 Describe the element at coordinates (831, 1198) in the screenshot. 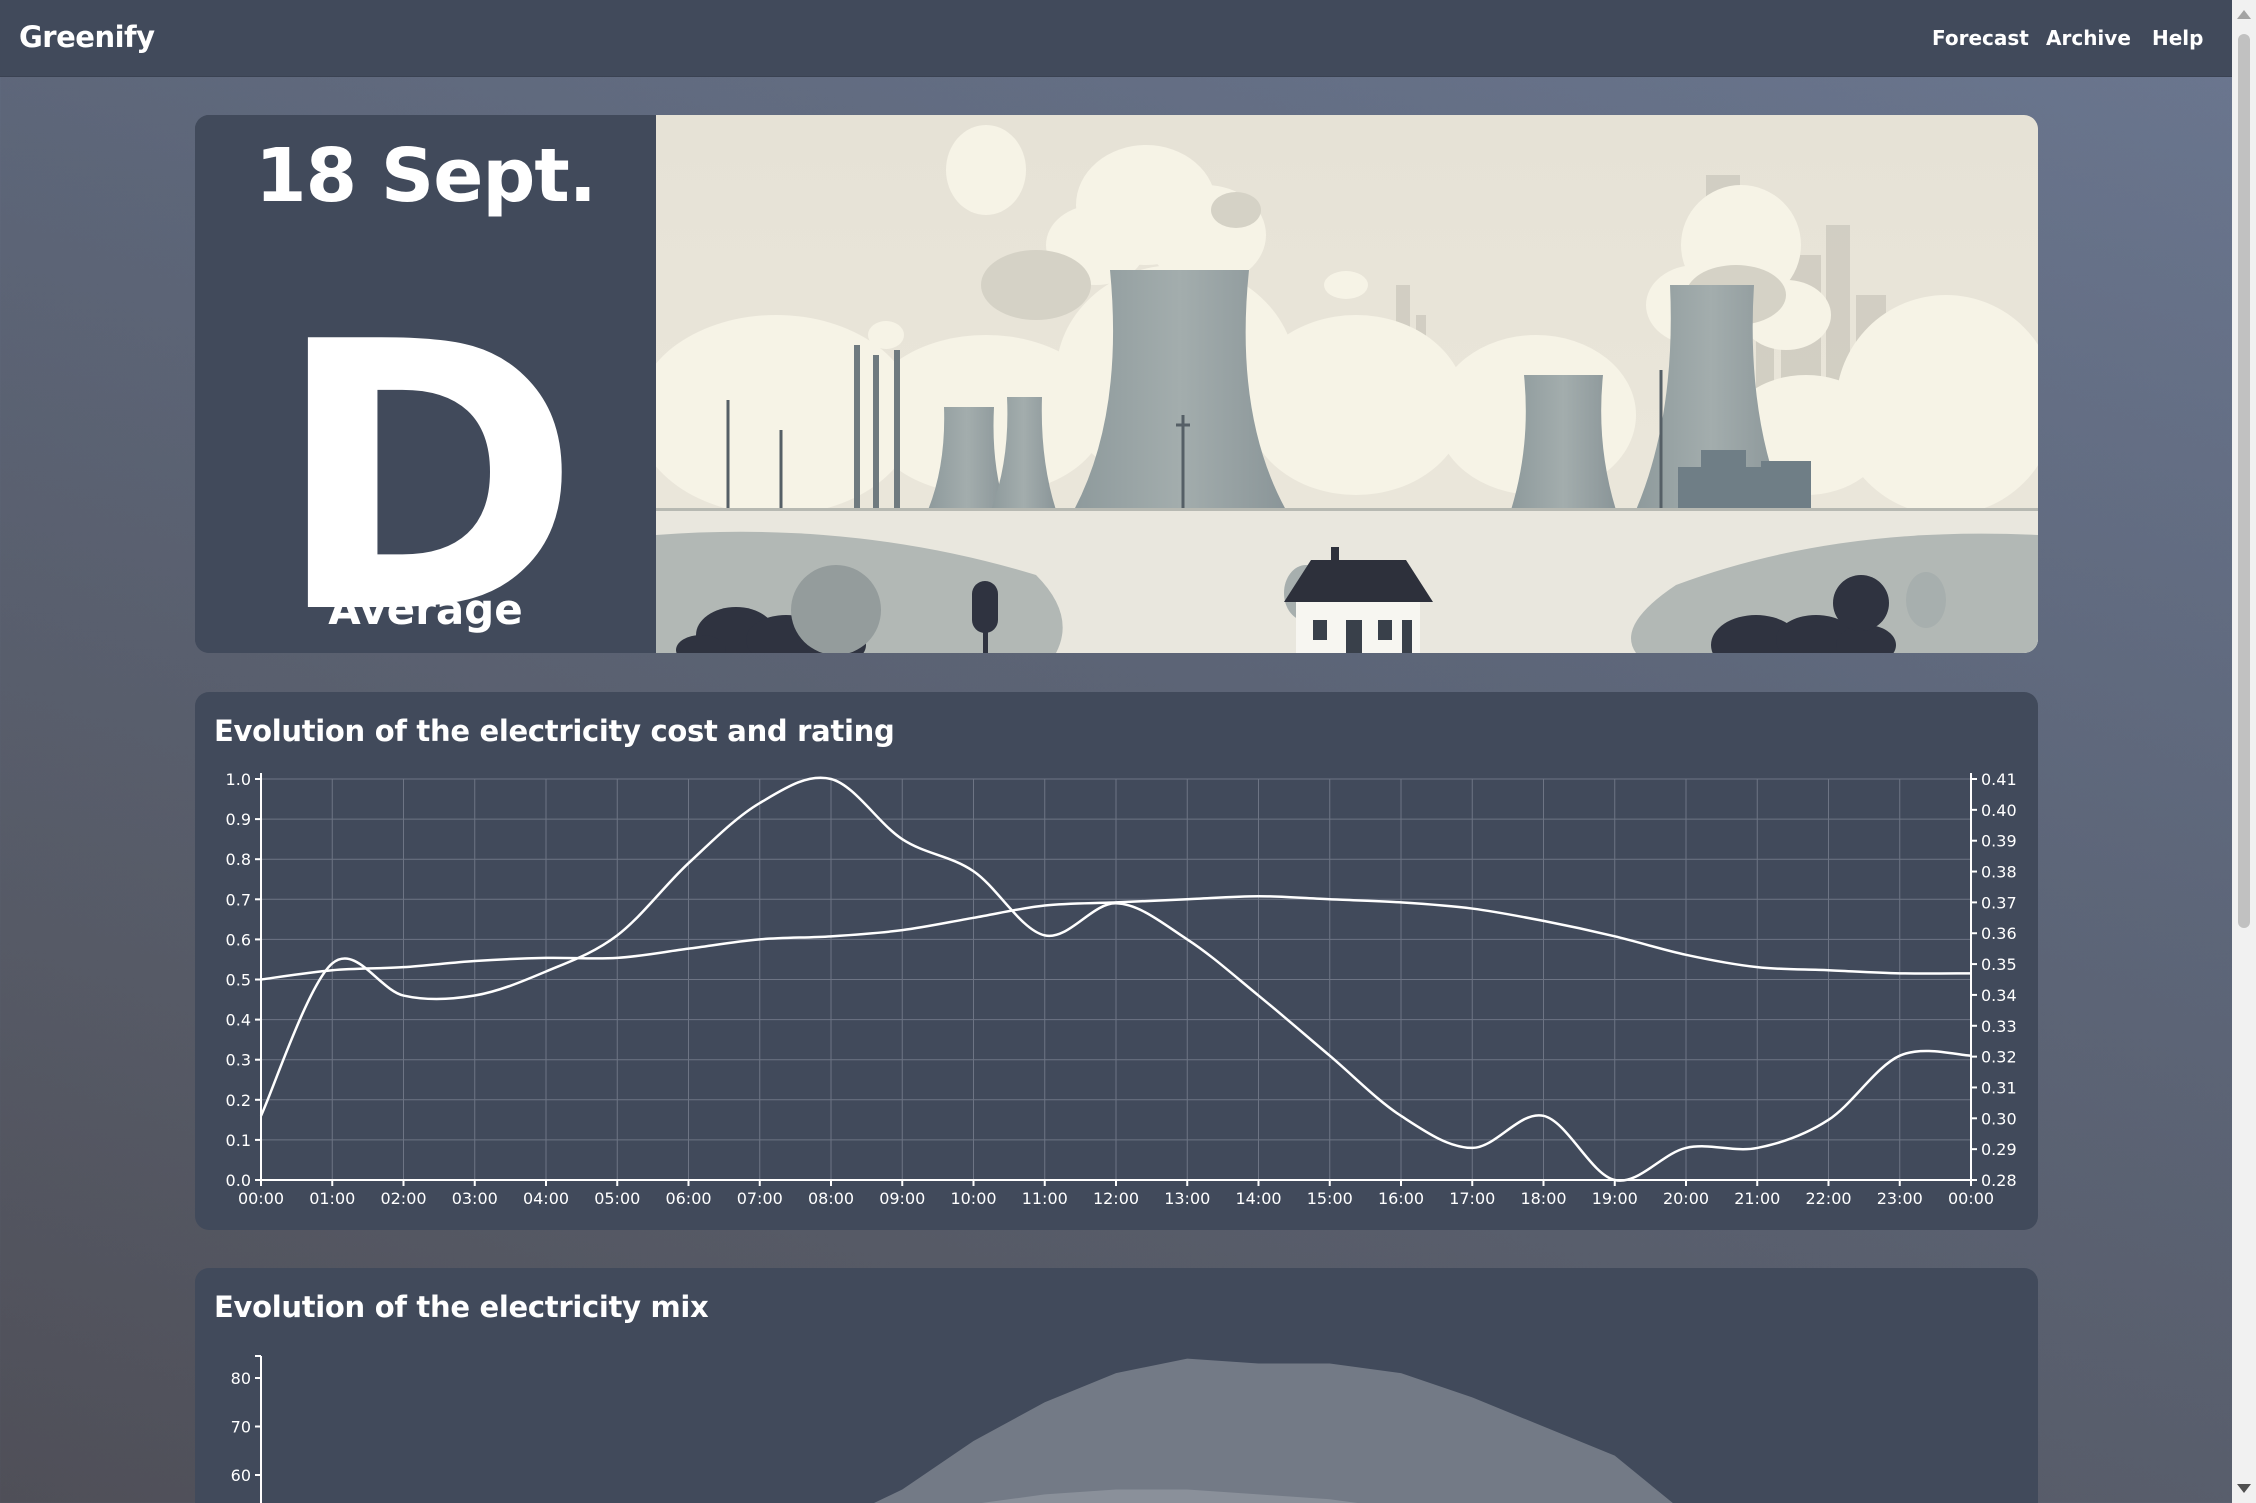

I see `x-tick-label: 08:00` at that location.